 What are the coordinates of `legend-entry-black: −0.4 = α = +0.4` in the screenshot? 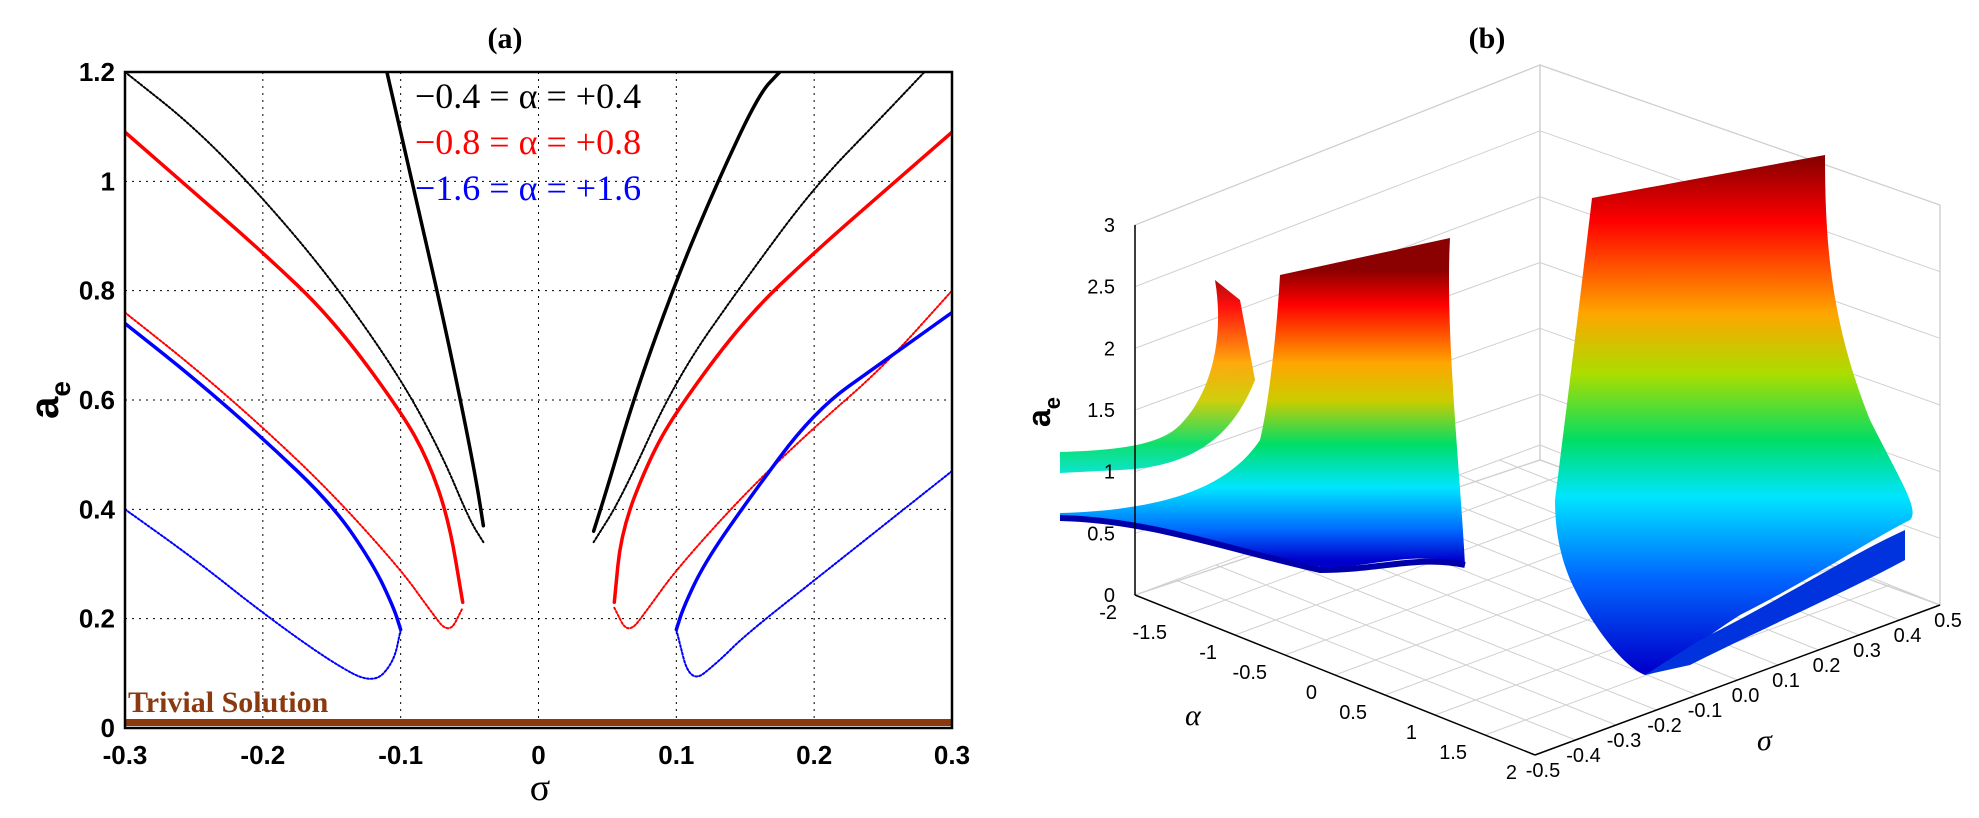 It's located at (528, 96).